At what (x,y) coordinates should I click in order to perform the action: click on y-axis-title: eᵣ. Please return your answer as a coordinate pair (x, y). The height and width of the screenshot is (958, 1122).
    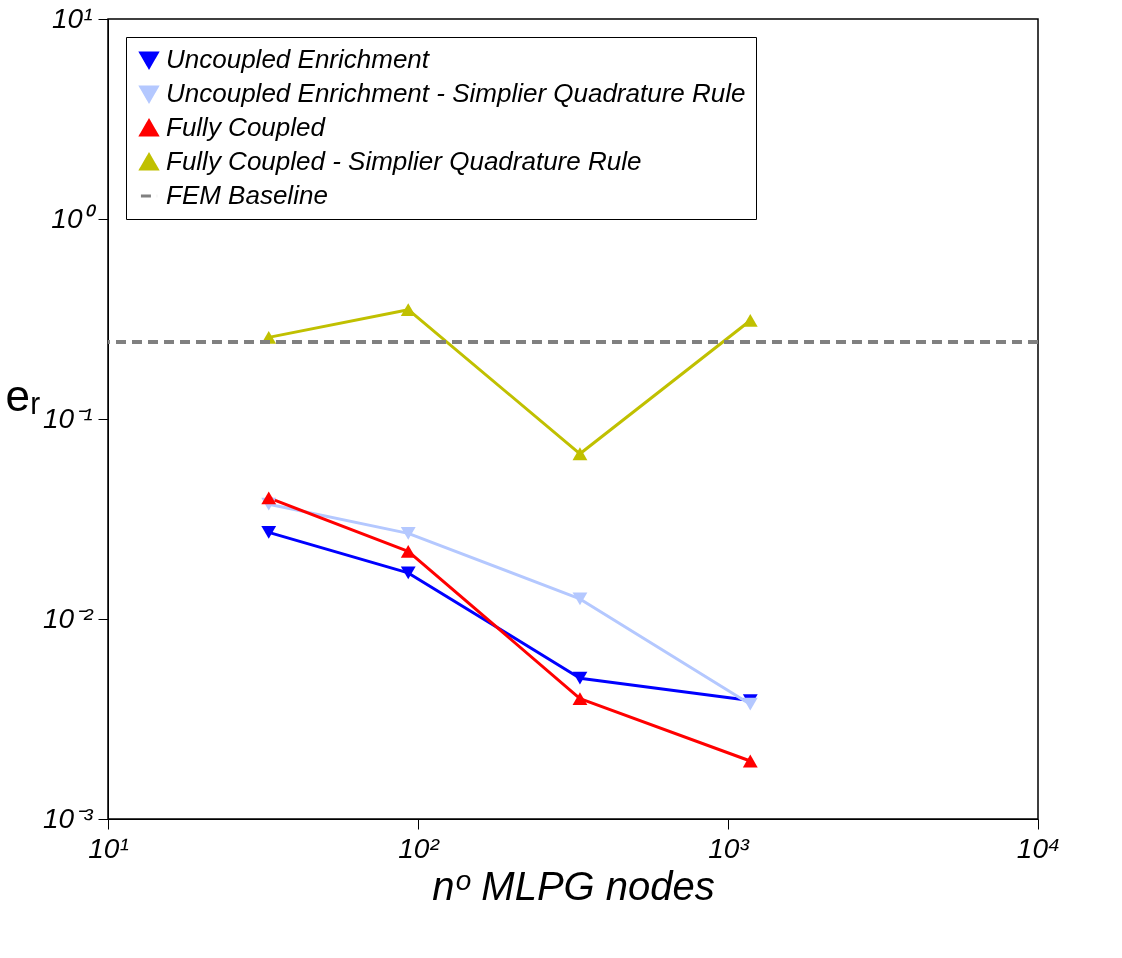
    Looking at the image, I should click on (23, 395).